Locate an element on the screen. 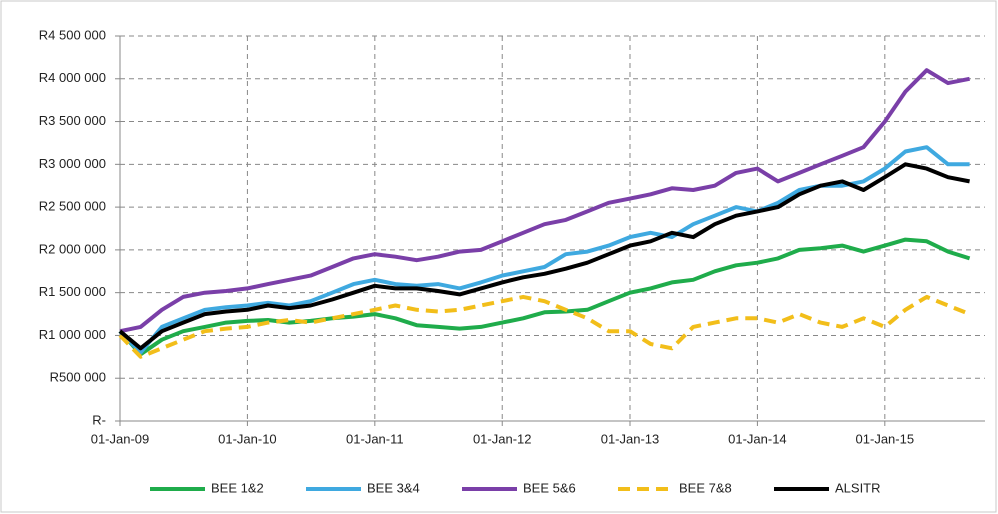 This screenshot has height=514, width=998. x-tick-label: 01-Jan-10 is located at coordinates (247, 438).